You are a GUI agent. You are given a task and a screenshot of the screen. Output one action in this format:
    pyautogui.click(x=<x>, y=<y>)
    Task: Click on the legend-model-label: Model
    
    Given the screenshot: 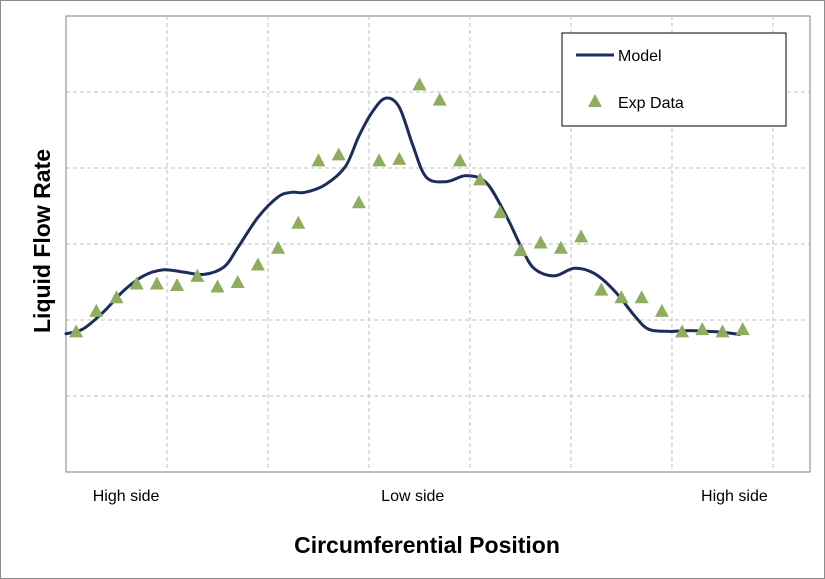 What is the action you would take?
    pyautogui.click(x=640, y=56)
    